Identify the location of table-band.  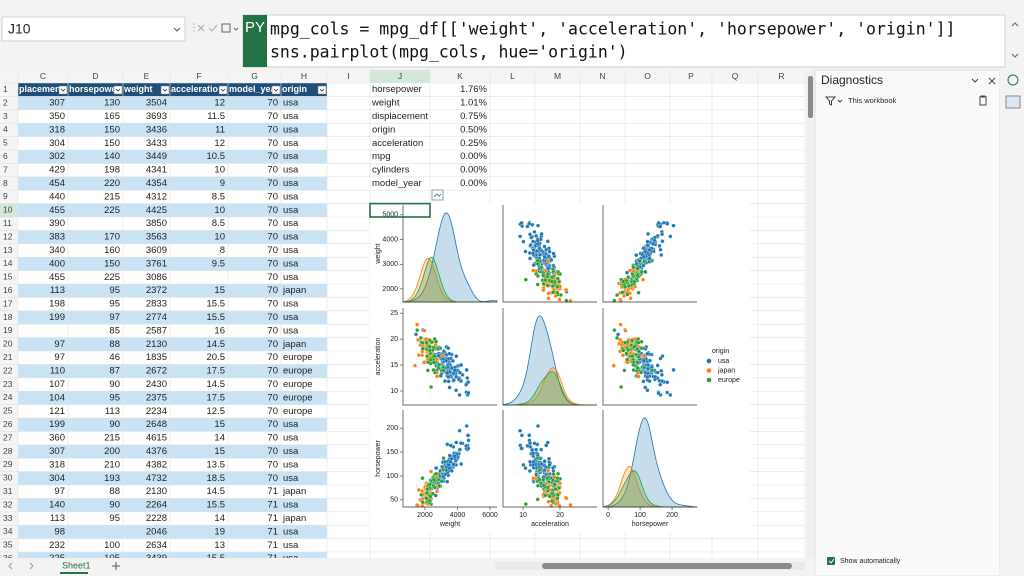
(172, 264).